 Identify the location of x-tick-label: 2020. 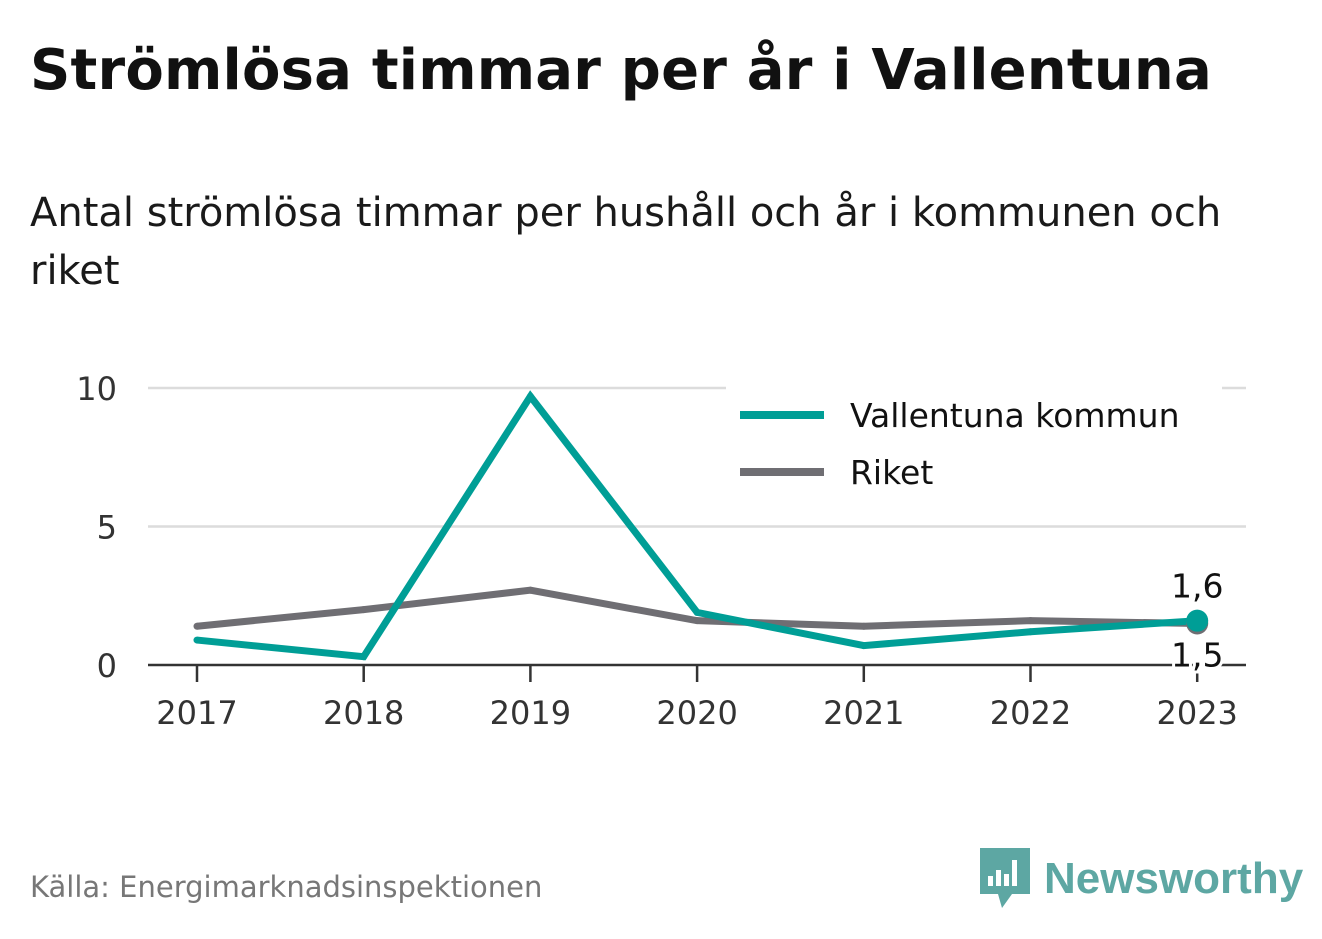
(696, 713).